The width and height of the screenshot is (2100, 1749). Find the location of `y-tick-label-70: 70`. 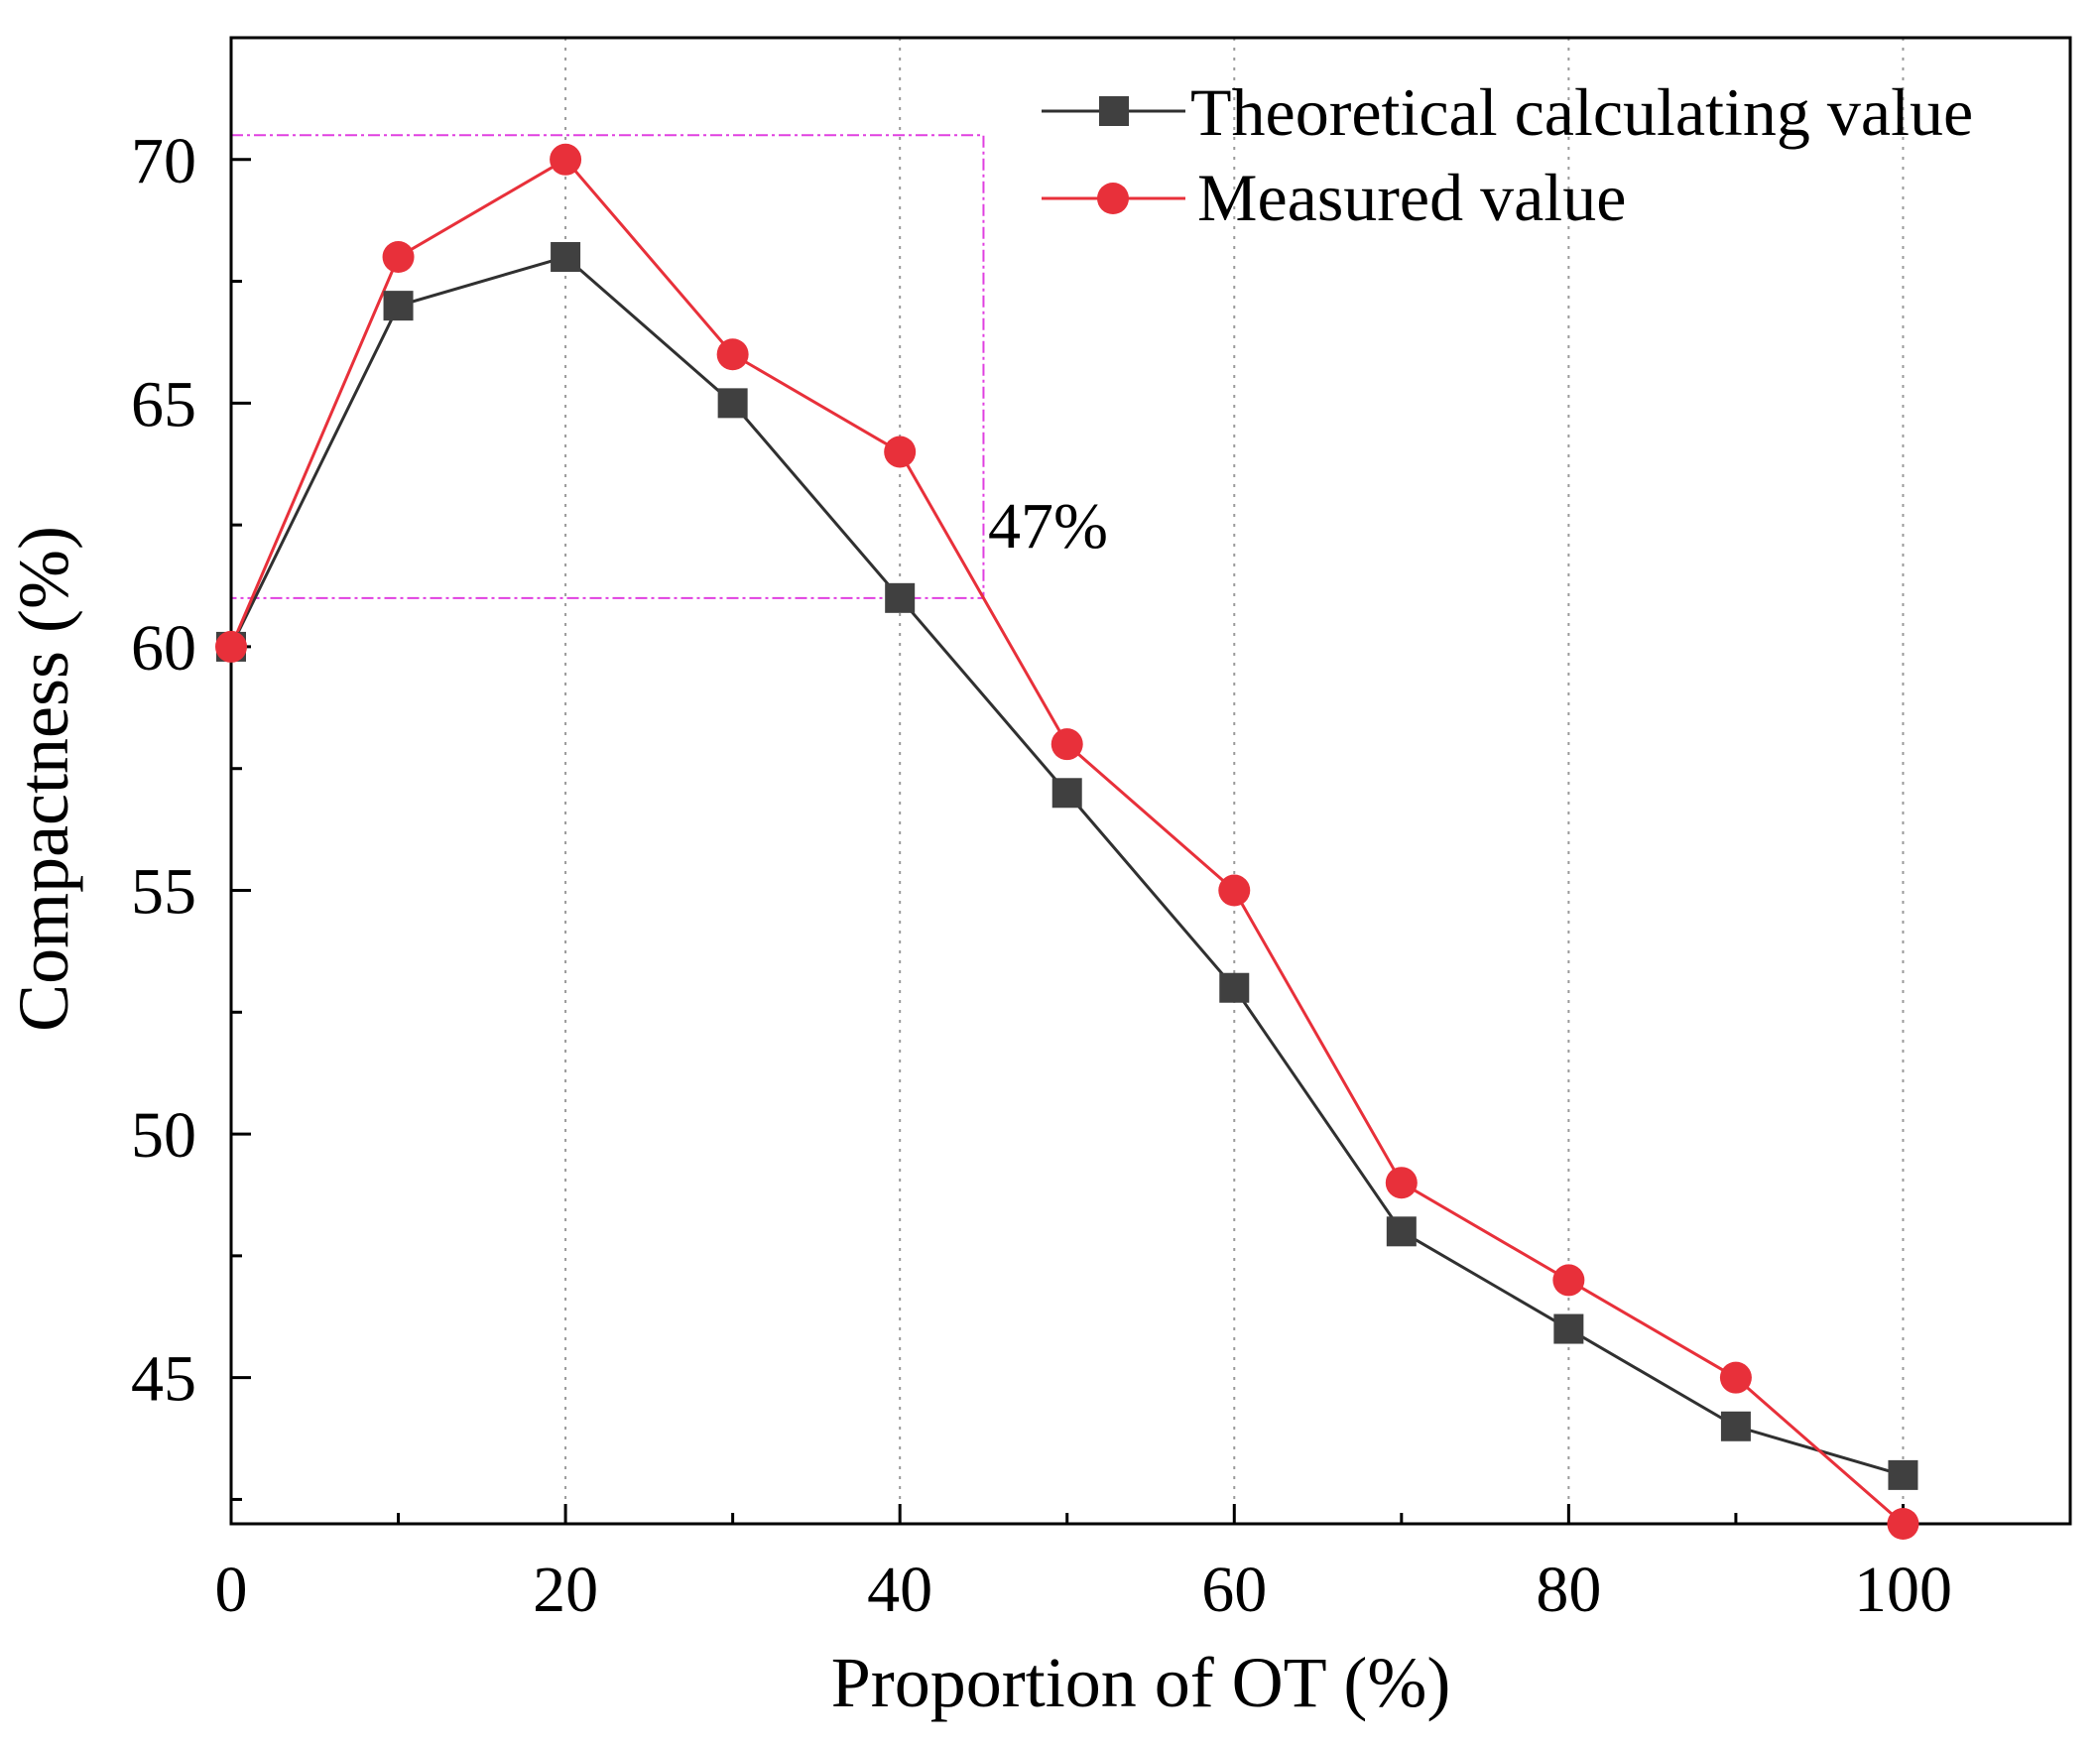

y-tick-label-70: 70 is located at coordinates (163, 161).